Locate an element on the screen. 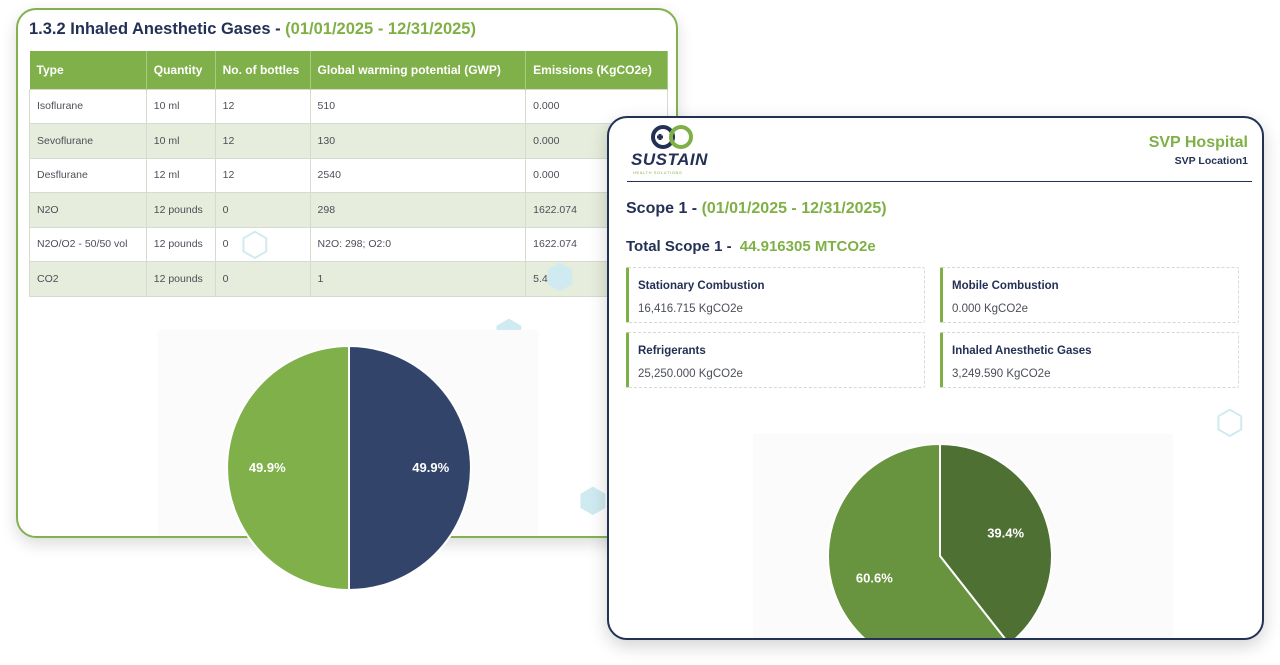  scope-date-range: (01/01/2025 - 12/31/2025) is located at coordinates (794, 208).